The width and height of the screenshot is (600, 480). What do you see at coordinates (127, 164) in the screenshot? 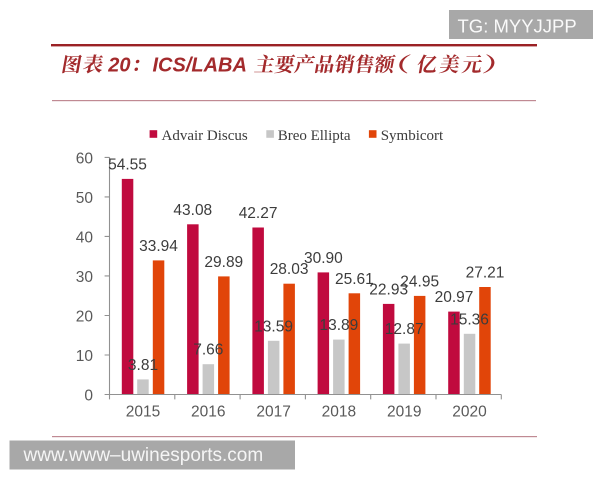
I see `svg-text: 54.55` at bounding box center [127, 164].